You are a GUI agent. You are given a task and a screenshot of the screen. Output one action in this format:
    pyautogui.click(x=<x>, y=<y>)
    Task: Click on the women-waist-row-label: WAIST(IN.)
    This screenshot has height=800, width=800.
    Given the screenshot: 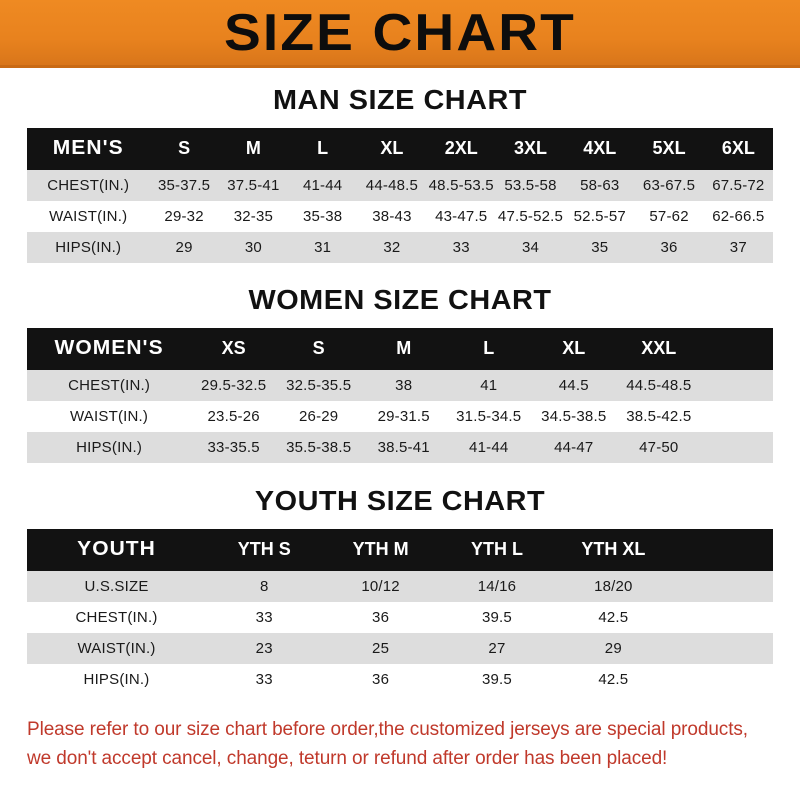 What is the action you would take?
    pyautogui.click(x=109, y=416)
    